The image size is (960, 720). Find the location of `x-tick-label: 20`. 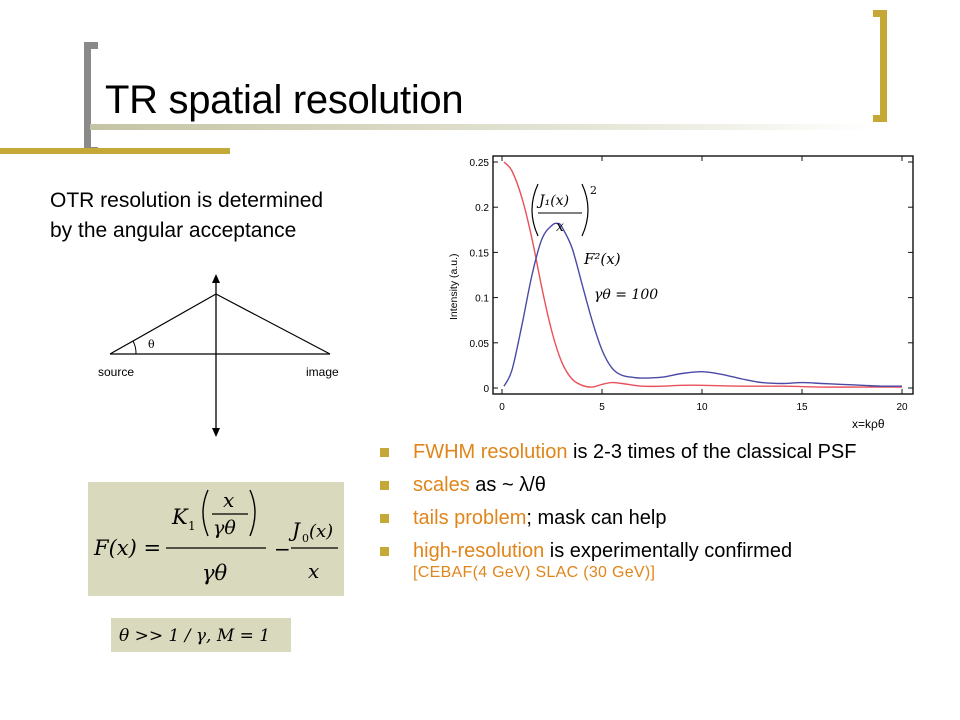

x-tick-label: 20 is located at coordinates (902, 407).